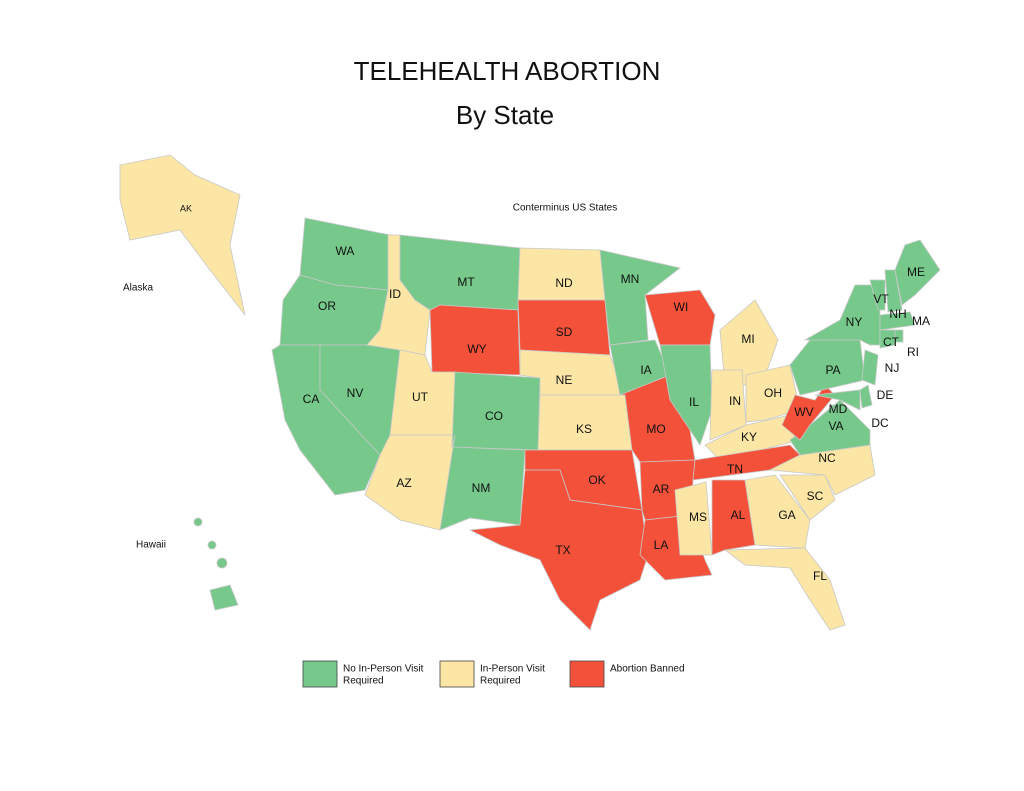 The width and height of the screenshot is (1024, 791). Describe the element at coordinates (584, 429) in the screenshot. I see `state-label: KS` at that location.